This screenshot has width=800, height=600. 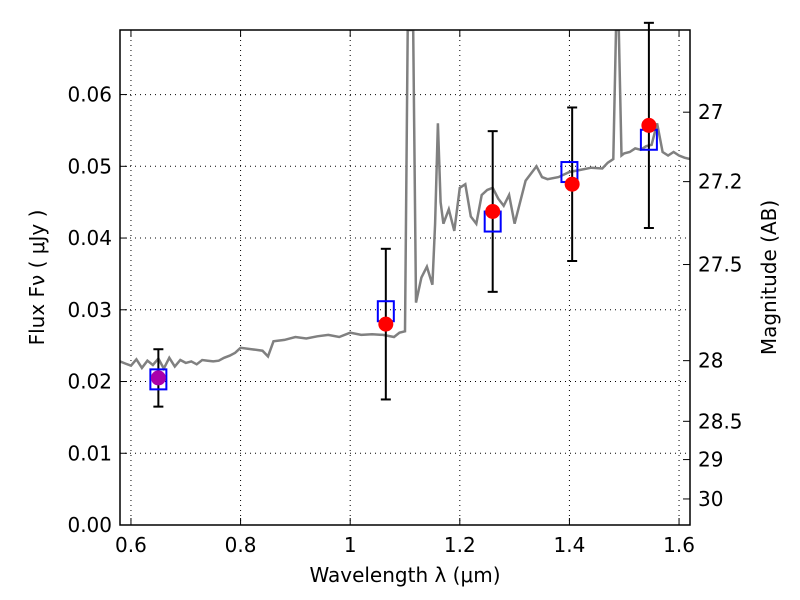 What do you see at coordinates (404, 575) in the screenshot?
I see `x-axis-label: Wavelength λ (μm)` at bounding box center [404, 575].